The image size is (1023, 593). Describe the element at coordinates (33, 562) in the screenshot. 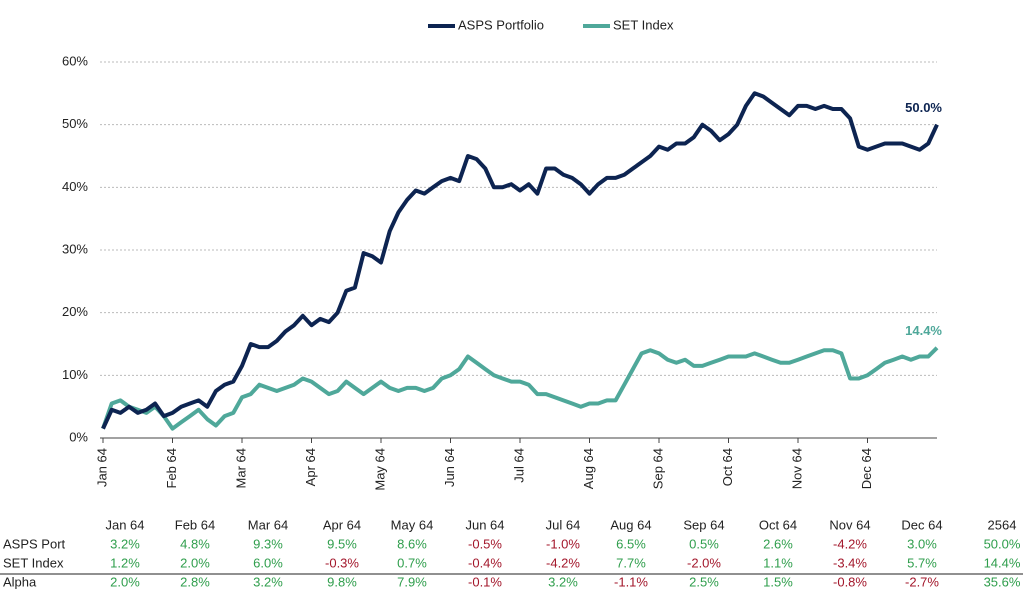

I see `row-label: SET Index` at that location.